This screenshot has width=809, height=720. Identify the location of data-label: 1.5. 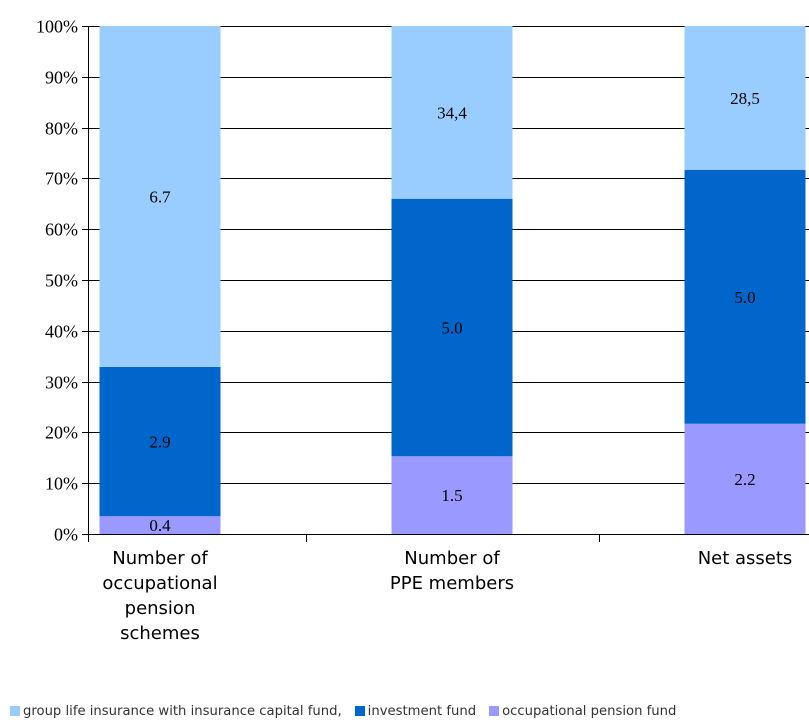
(451, 495).